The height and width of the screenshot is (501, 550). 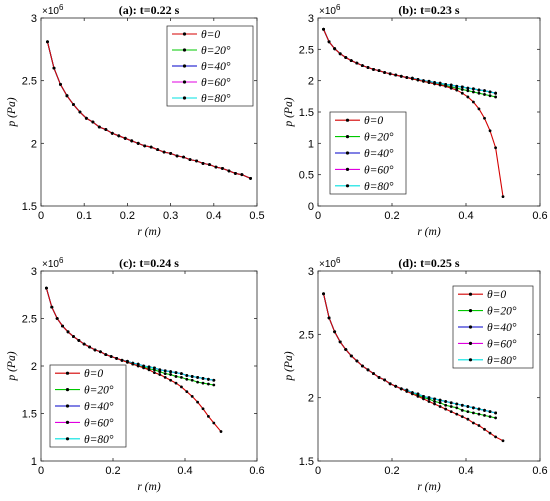 I want to click on y-exponent-value: 6, so click(x=61, y=260).